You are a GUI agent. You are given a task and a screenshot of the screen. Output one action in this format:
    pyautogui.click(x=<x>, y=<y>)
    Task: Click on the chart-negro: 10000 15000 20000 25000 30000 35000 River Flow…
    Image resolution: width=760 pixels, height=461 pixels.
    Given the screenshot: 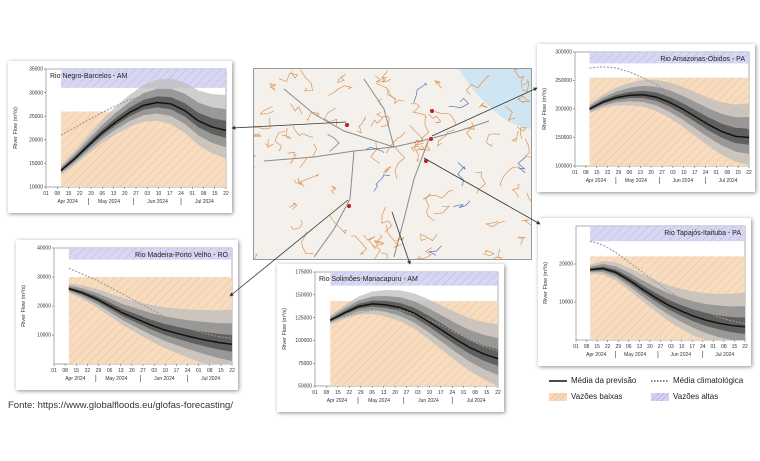 What is the action you would take?
    pyautogui.click(x=121, y=136)
    